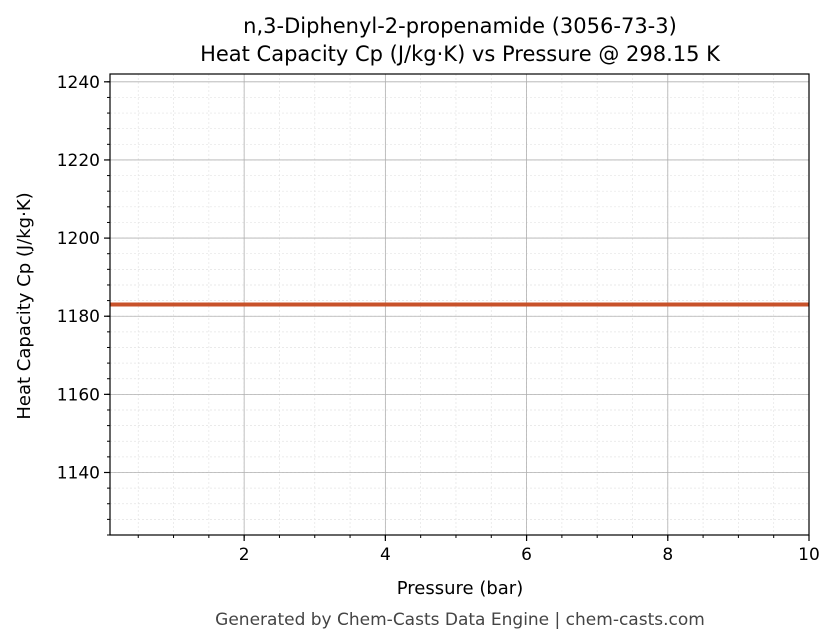 The width and height of the screenshot is (836, 644). I want to click on y-axis-label: Heat Capacity Cp (J/kg·K), so click(24, 305).